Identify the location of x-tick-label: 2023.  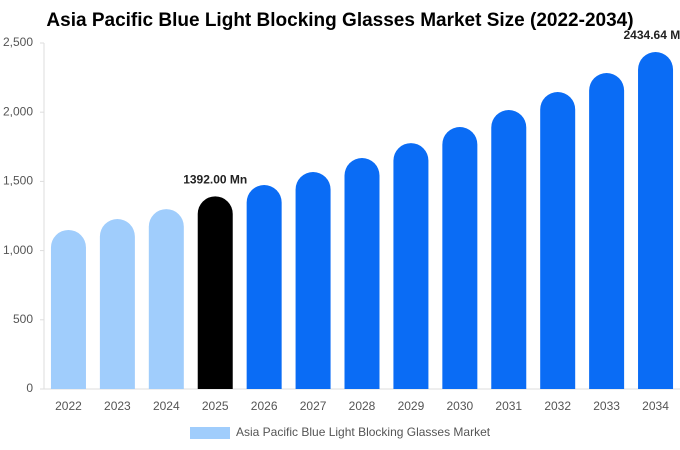
(117, 406).